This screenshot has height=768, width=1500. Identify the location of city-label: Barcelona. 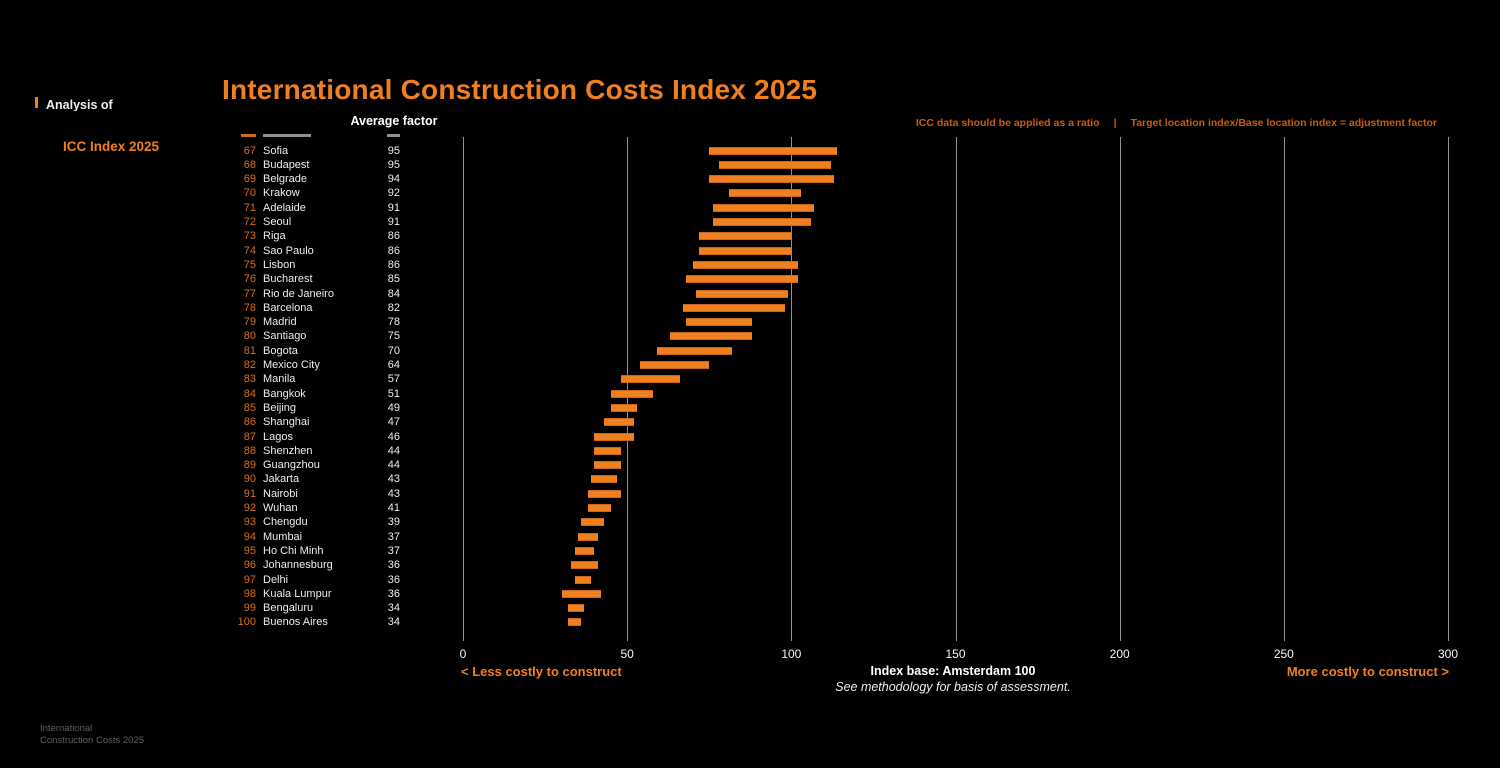
(288, 307).